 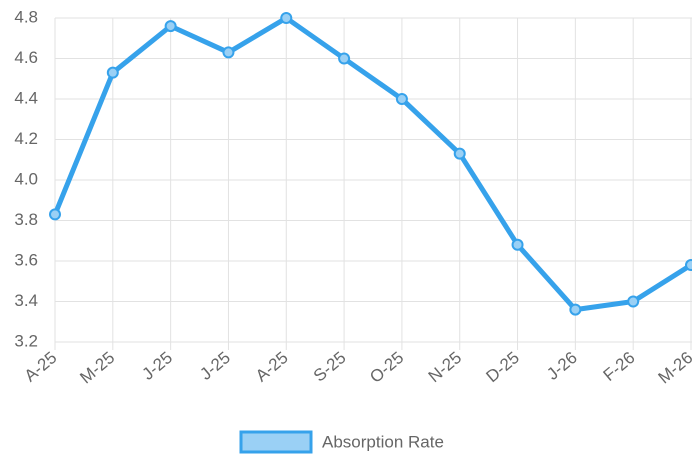 I want to click on x-tick-label: N-25, so click(x=445, y=367).